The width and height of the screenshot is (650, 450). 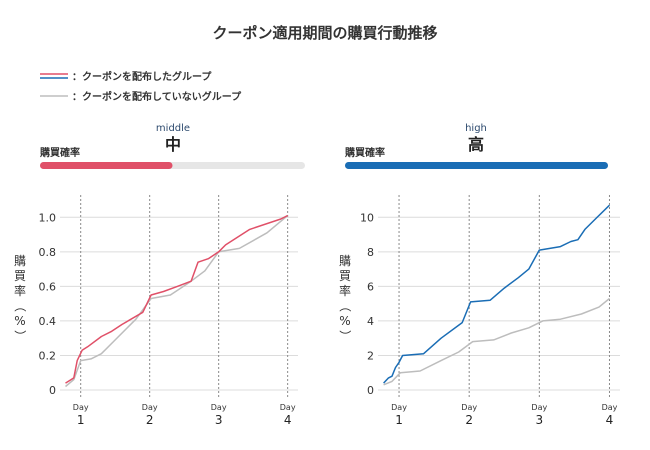 What do you see at coordinates (142, 76) in the screenshot?
I see `legend-label: ：クーポンを配布したグループ` at bounding box center [142, 76].